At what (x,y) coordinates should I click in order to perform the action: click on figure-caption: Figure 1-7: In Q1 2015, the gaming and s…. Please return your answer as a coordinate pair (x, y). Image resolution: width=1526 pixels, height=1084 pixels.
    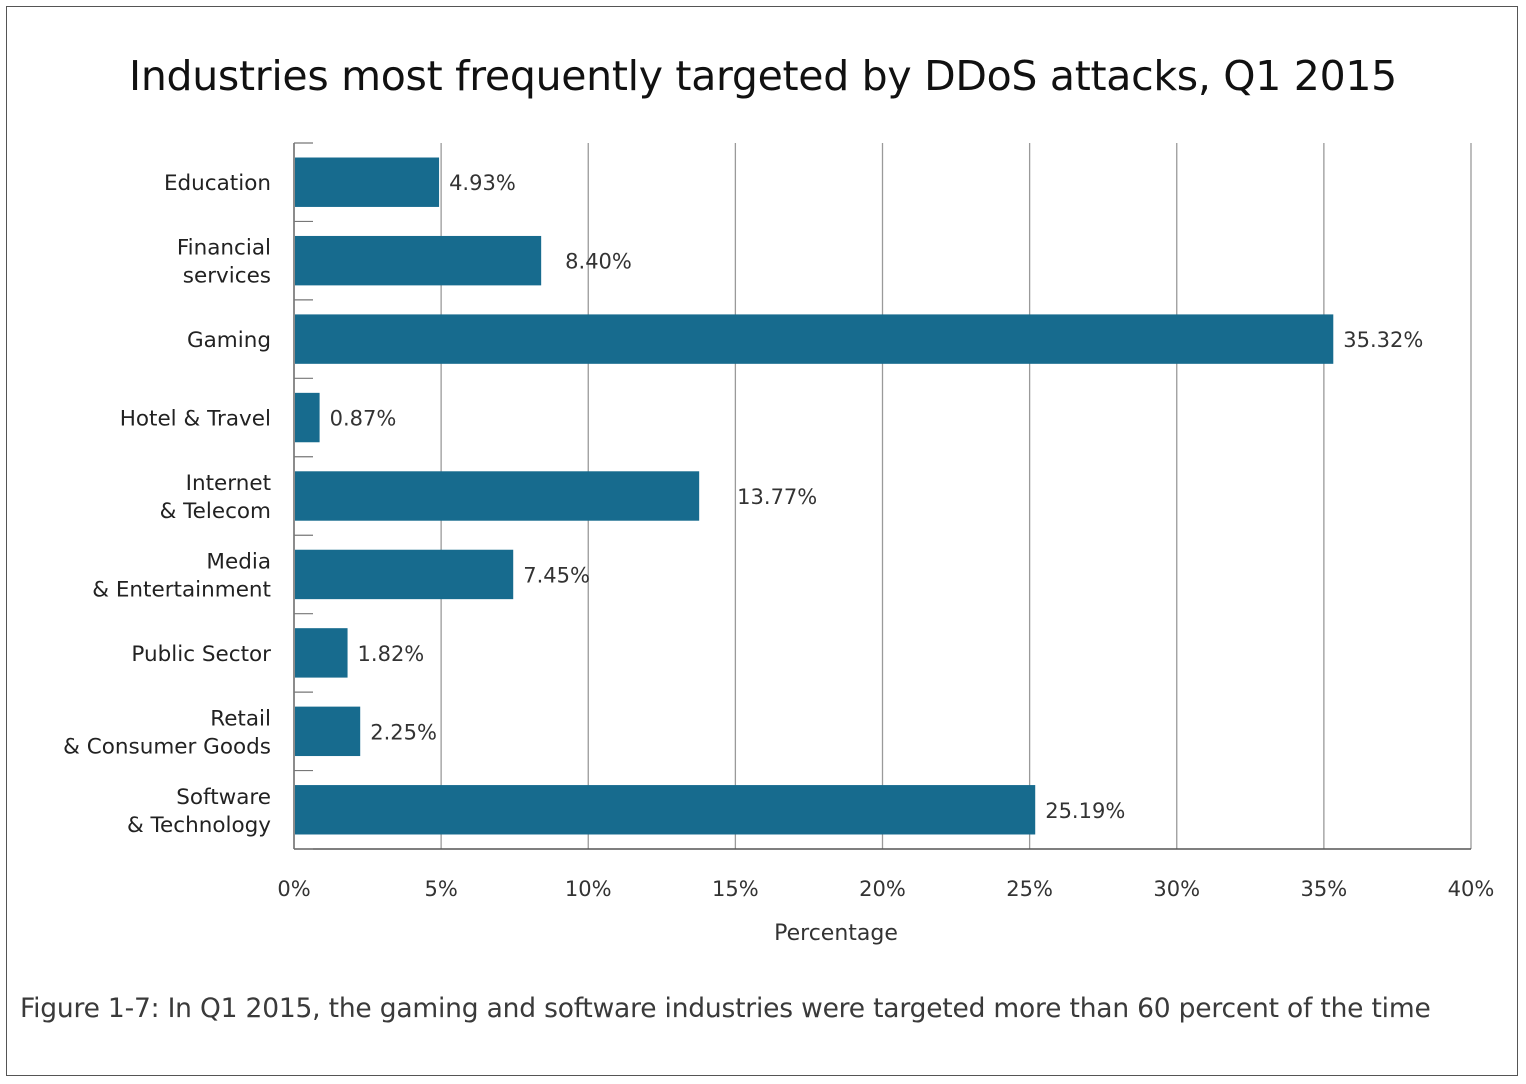
    Looking at the image, I should click on (725, 1008).